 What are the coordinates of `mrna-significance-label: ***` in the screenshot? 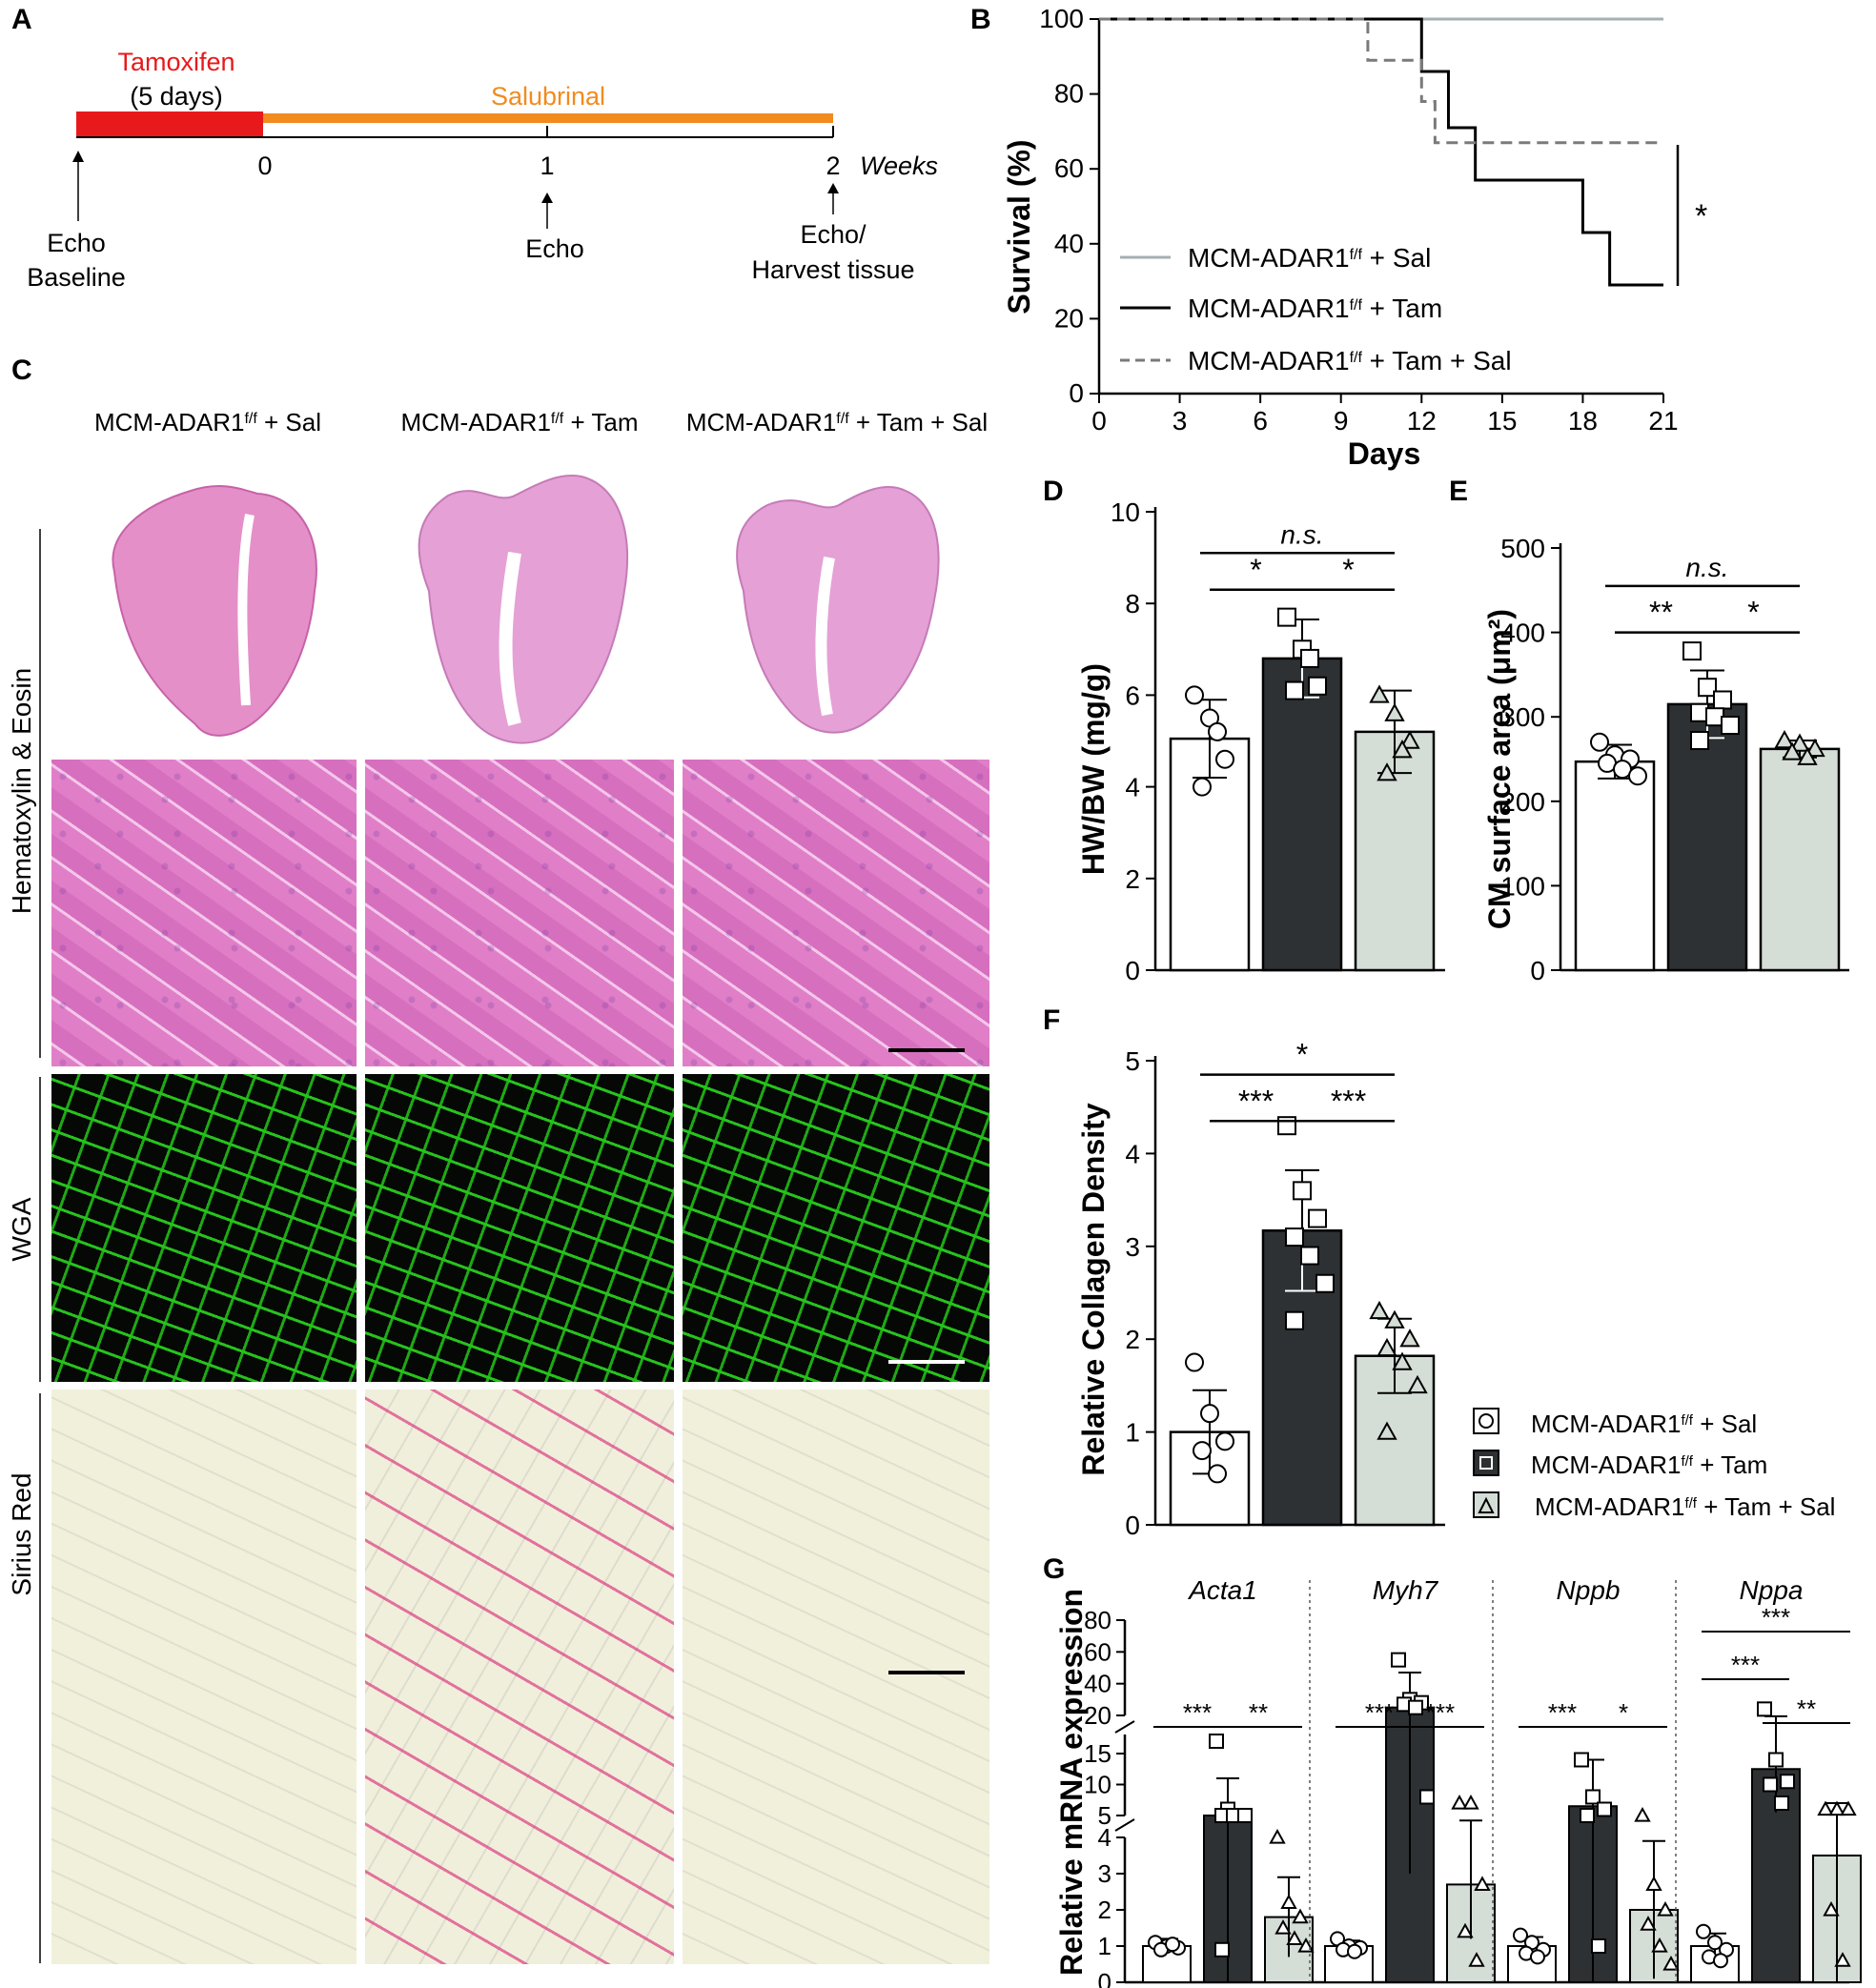 It's located at (1379, 1712).